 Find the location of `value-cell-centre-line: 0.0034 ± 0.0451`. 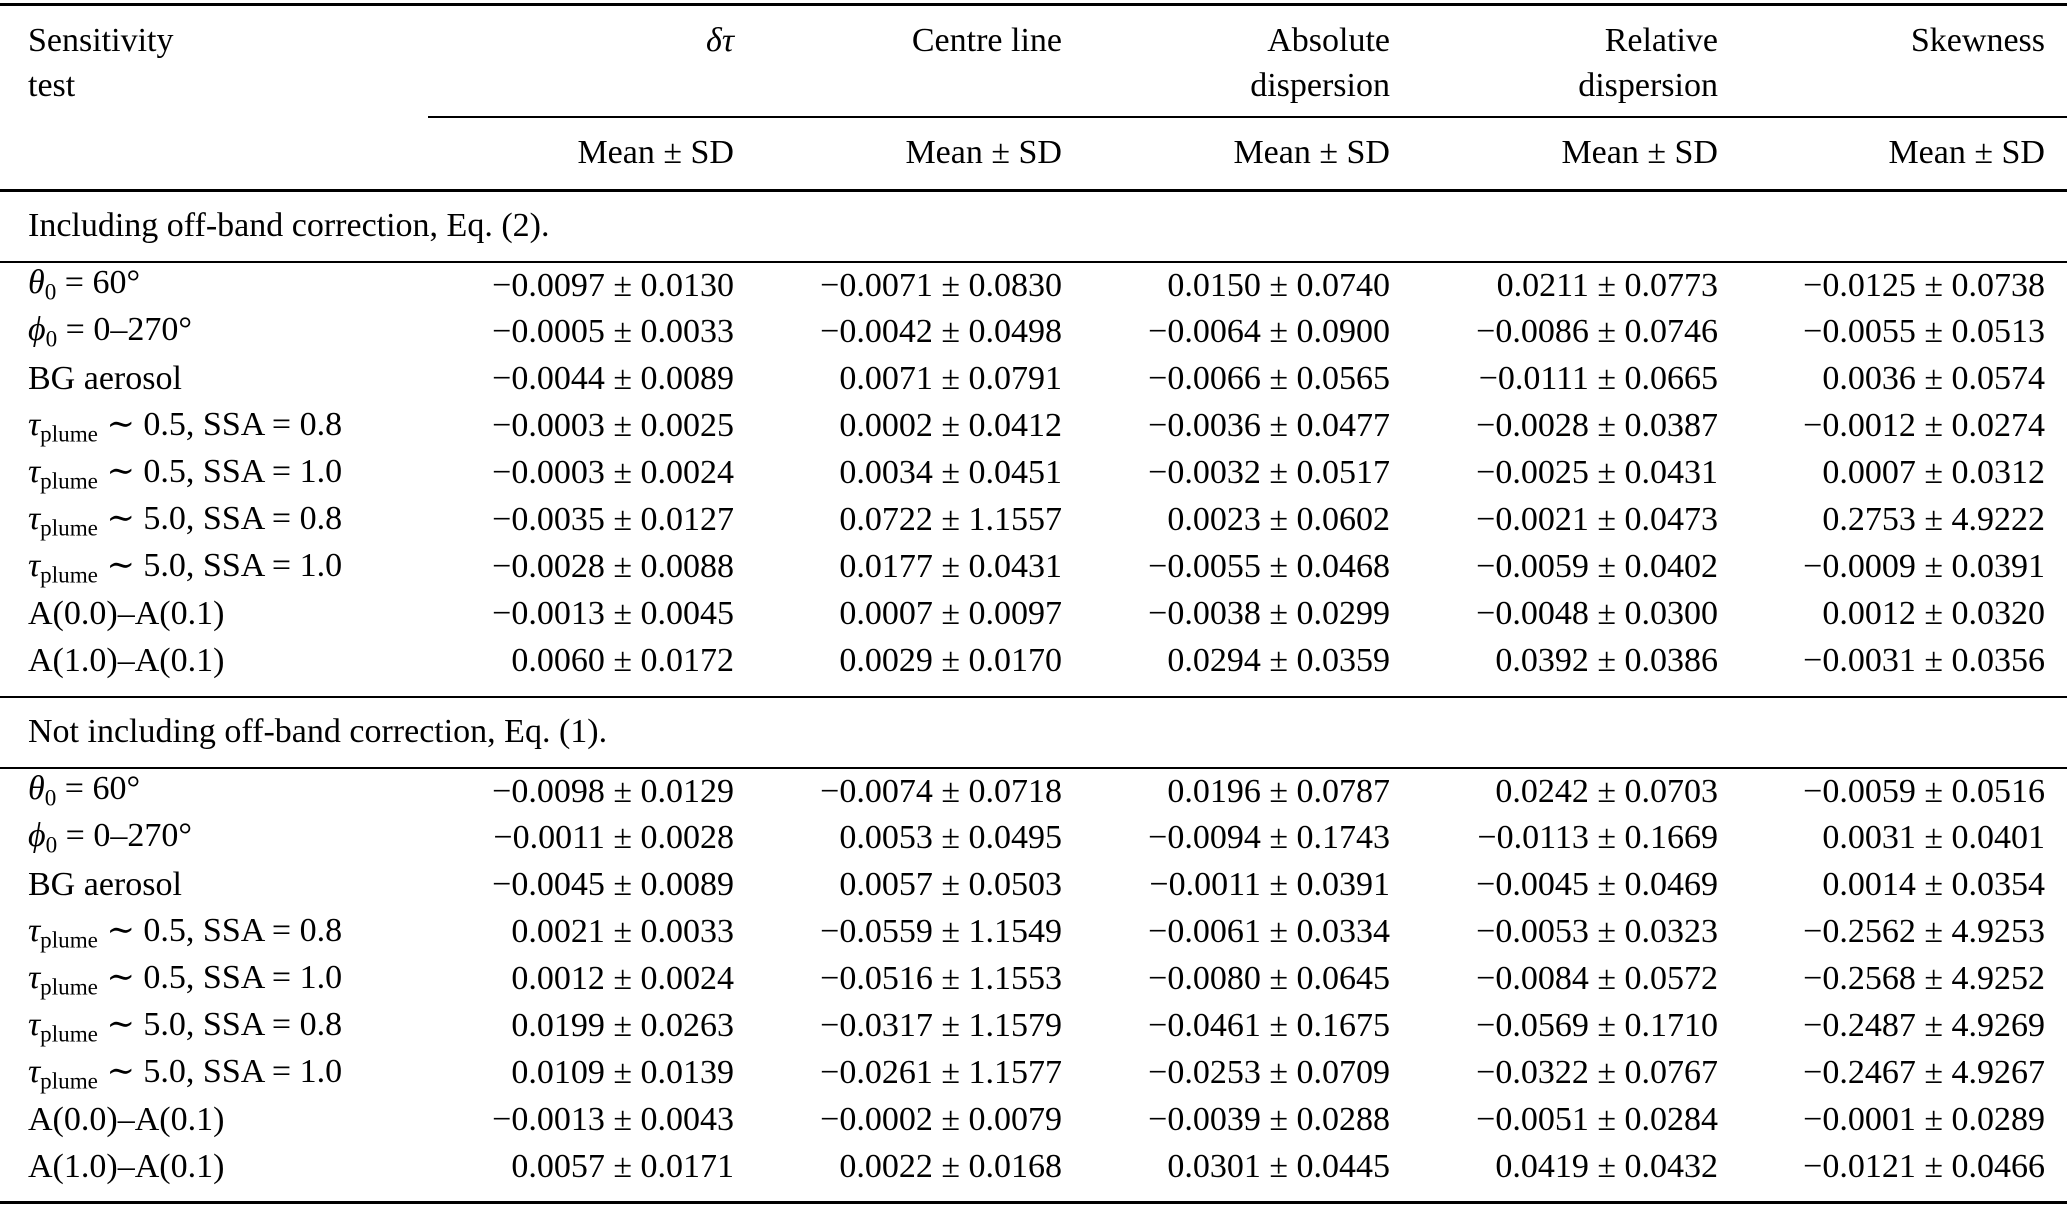

value-cell-centre-line: 0.0034 ± 0.0451 is located at coordinates (950, 472).